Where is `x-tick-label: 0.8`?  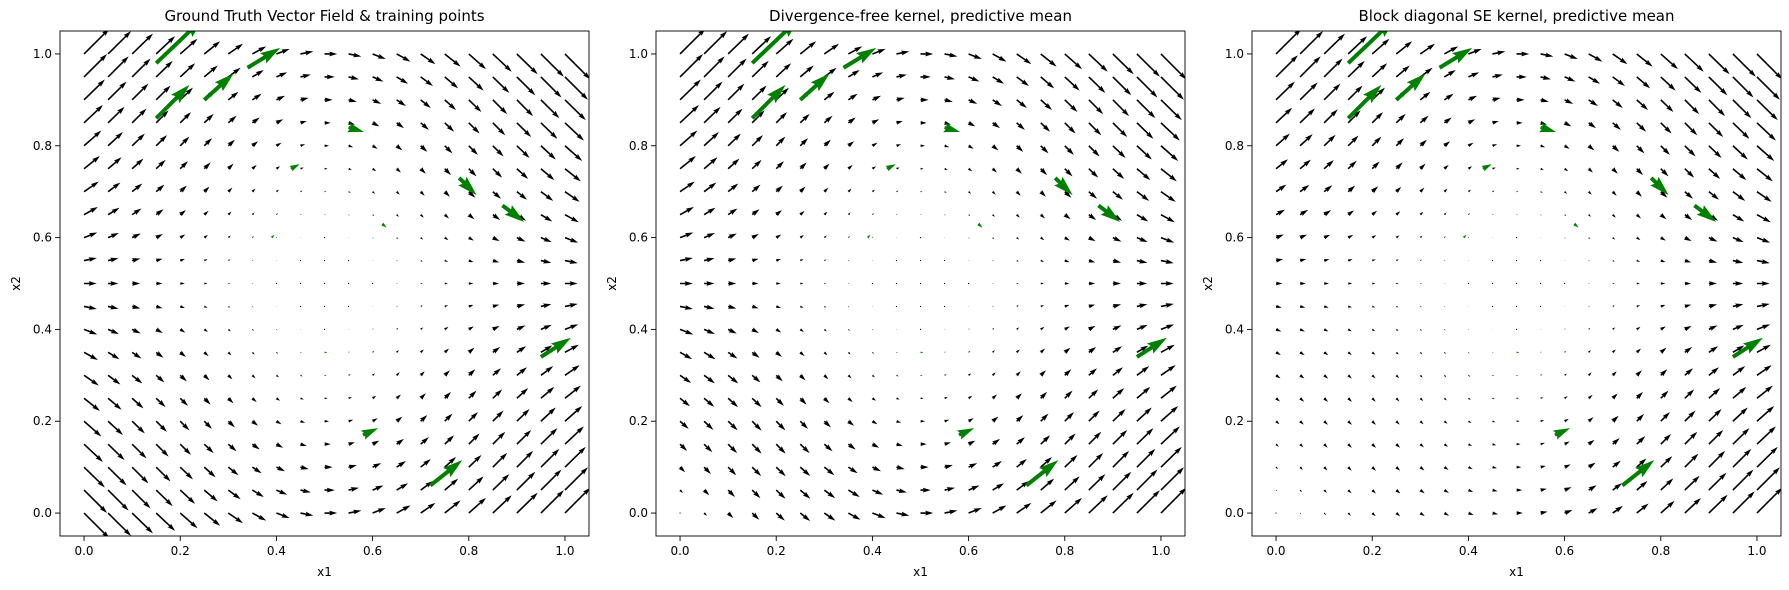
x-tick-label: 0.8 is located at coordinates (1660, 551).